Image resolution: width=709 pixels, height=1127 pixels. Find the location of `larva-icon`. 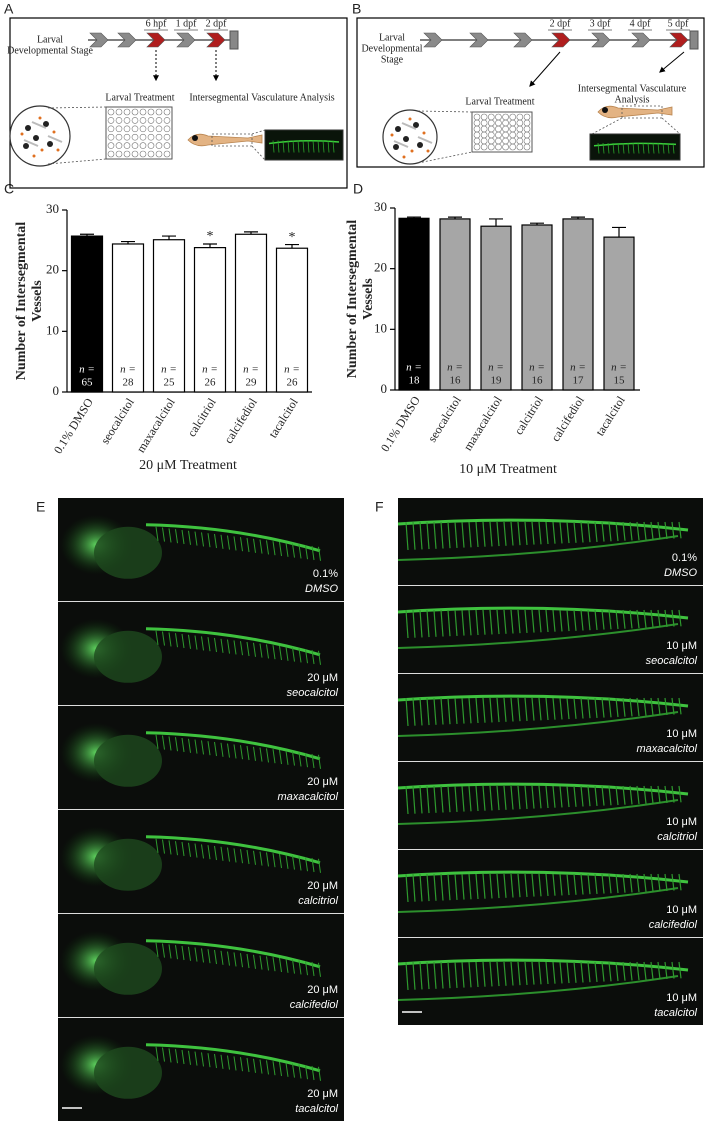

larva-icon is located at coordinates (225, 140).